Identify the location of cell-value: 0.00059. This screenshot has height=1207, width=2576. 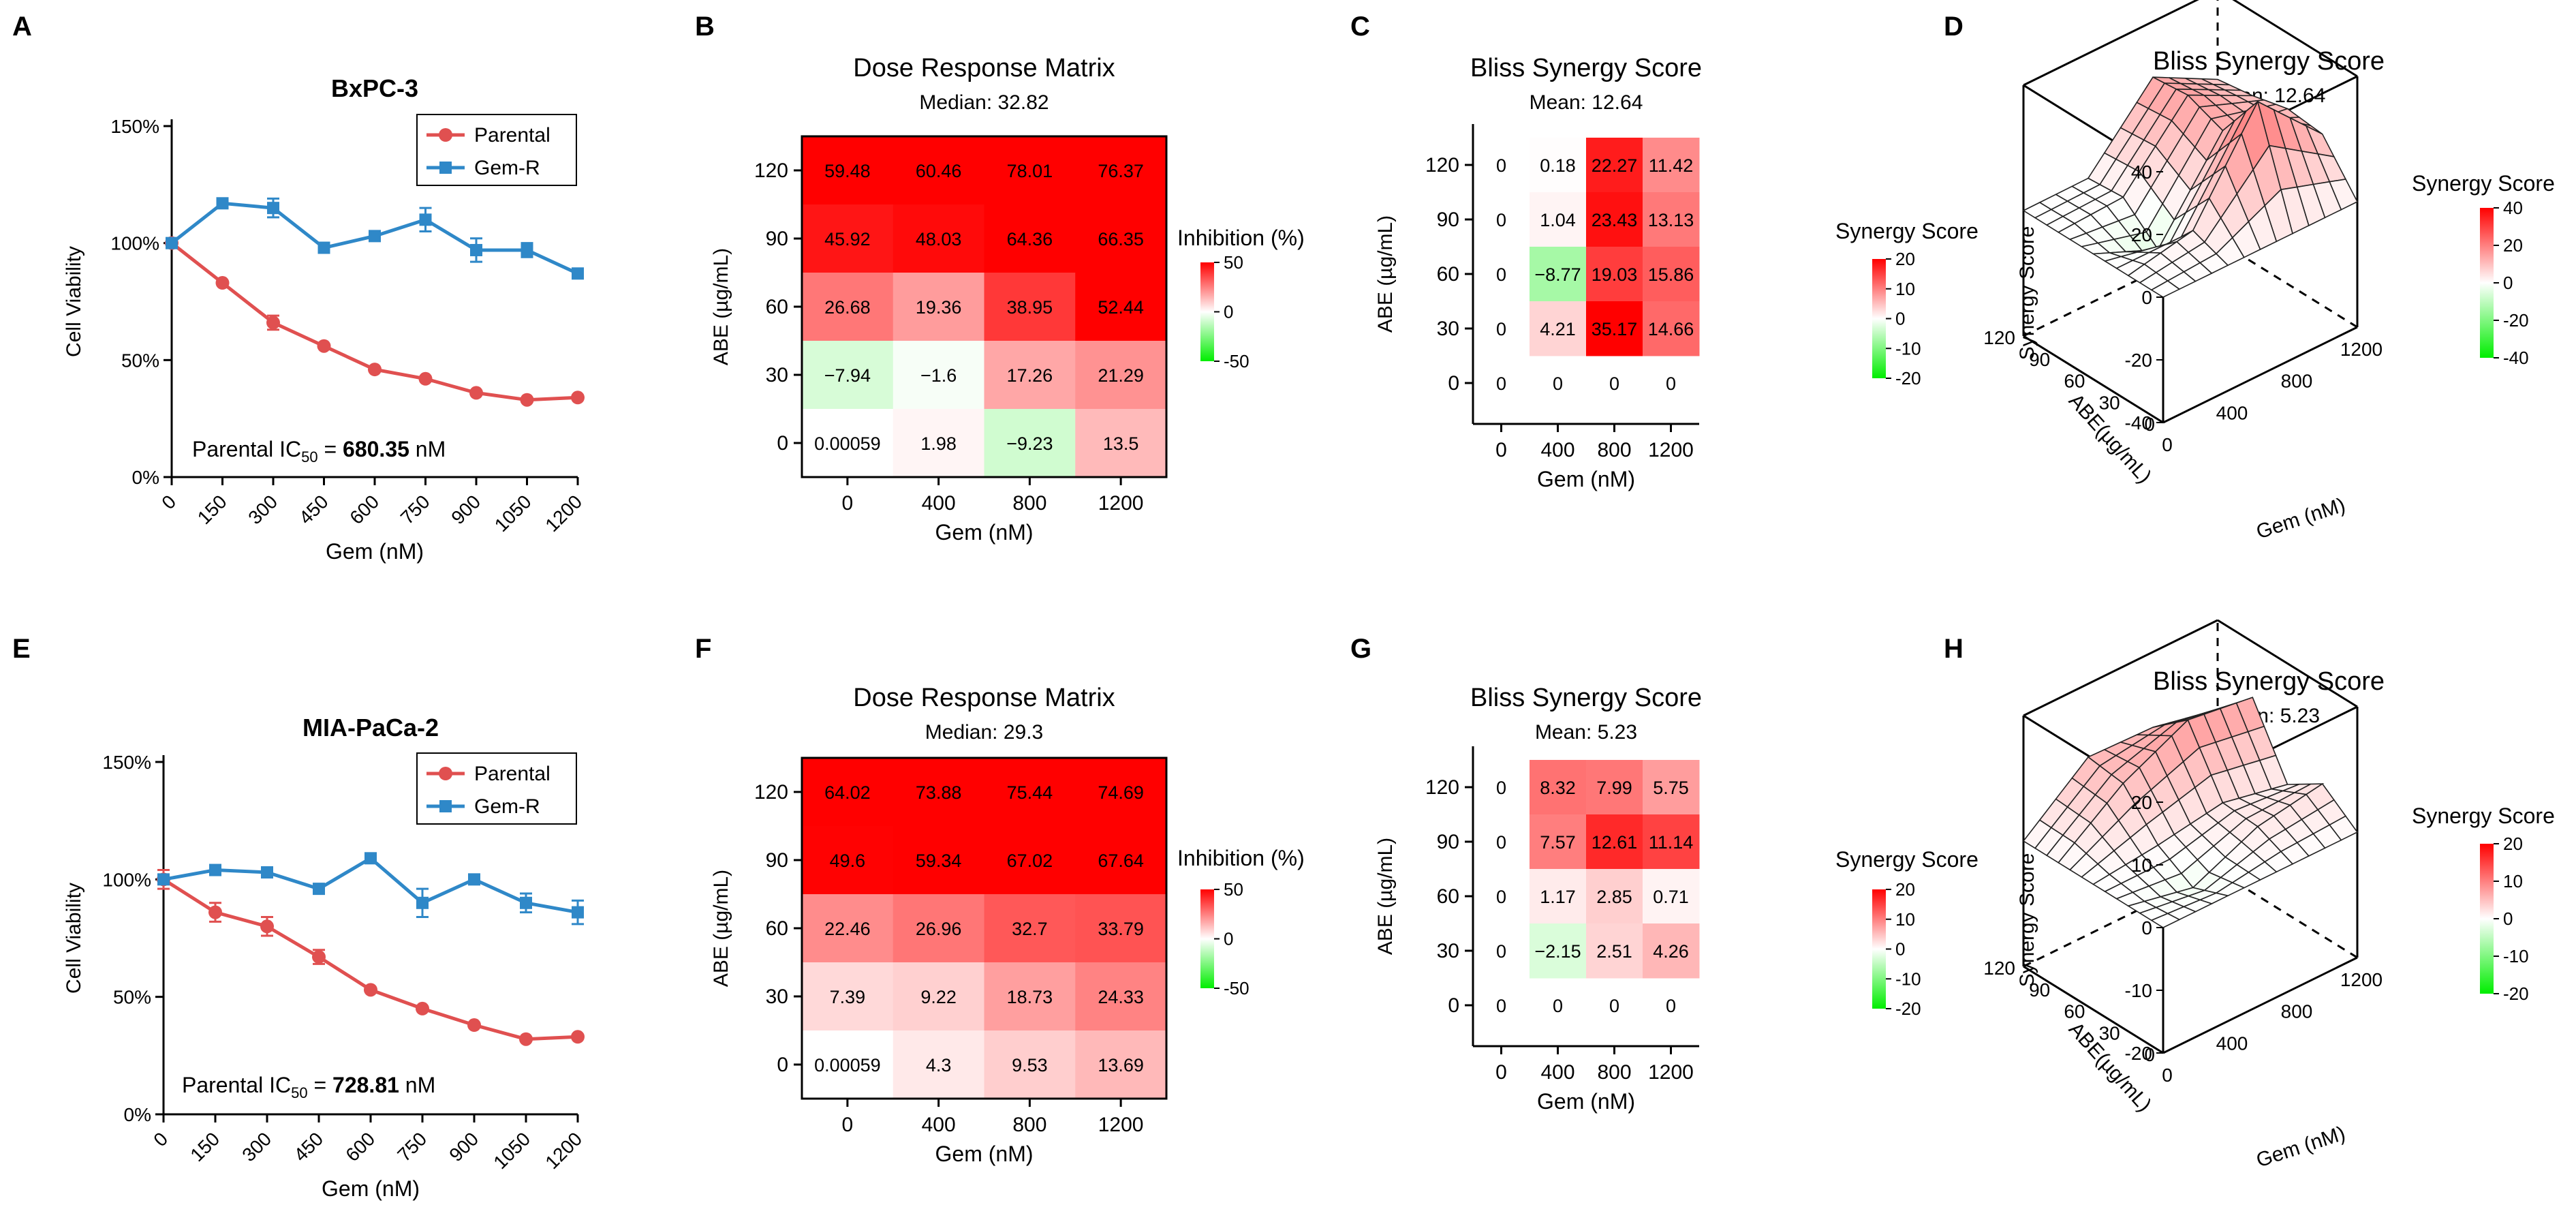
(848, 1065).